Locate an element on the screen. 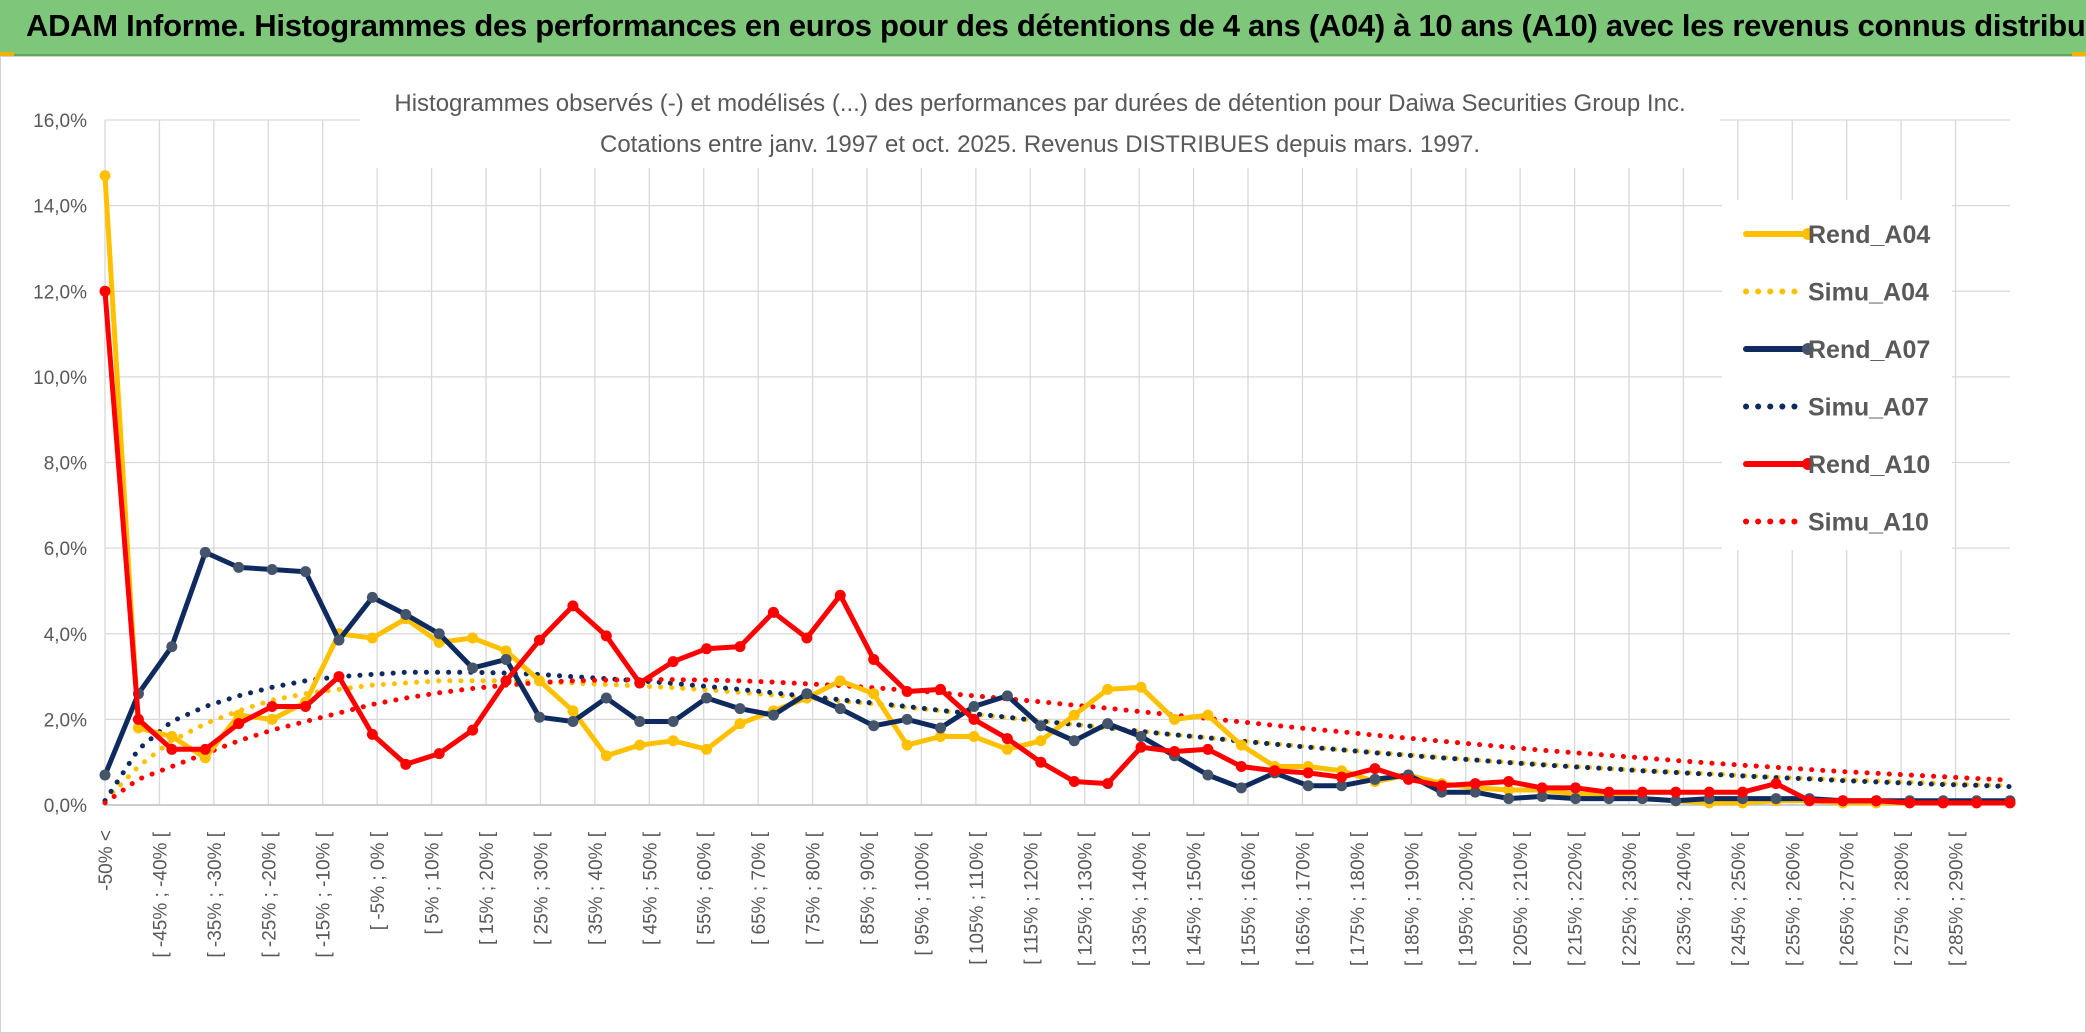 This screenshot has width=2086, height=1033. y-tick-label: 0,0% is located at coordinates (65, 806).